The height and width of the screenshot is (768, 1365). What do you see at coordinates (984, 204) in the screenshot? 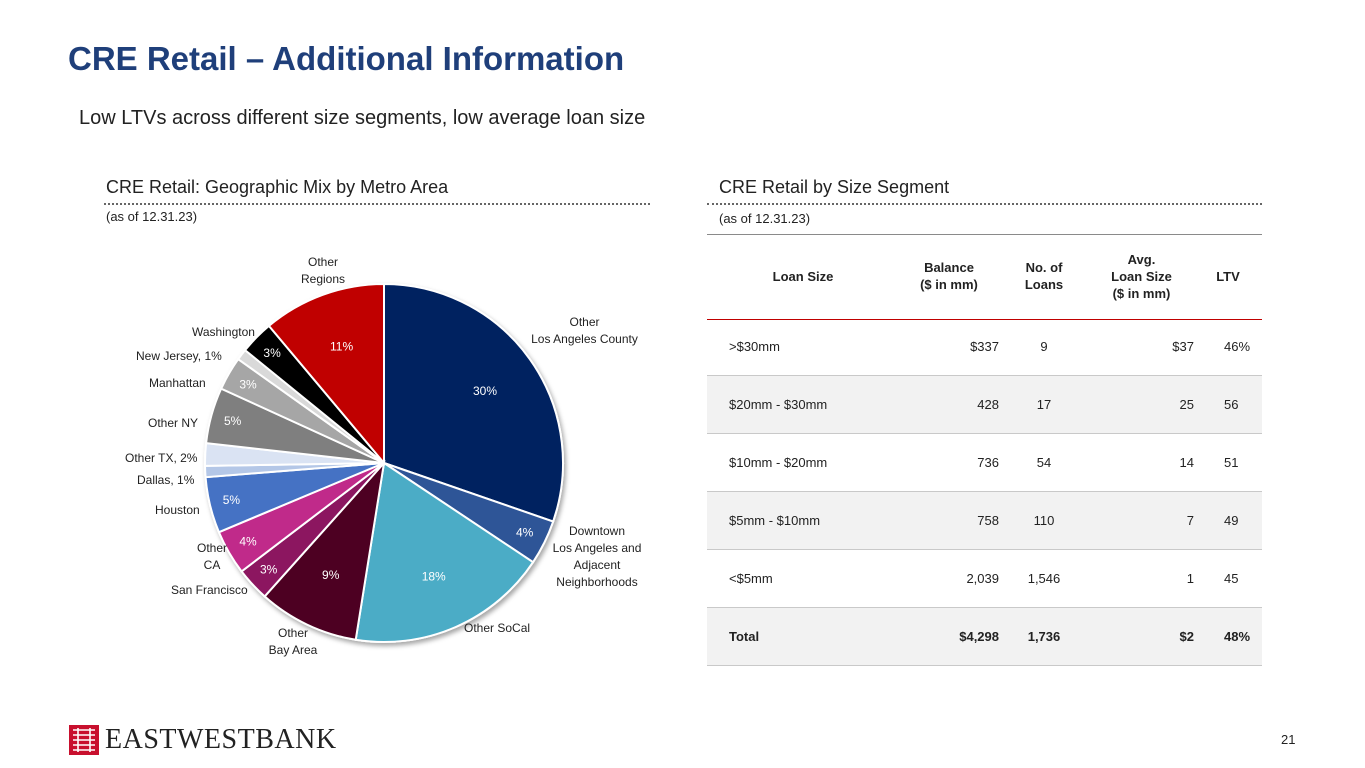
I see `table-section-divider` at bounding box center [984, 204].